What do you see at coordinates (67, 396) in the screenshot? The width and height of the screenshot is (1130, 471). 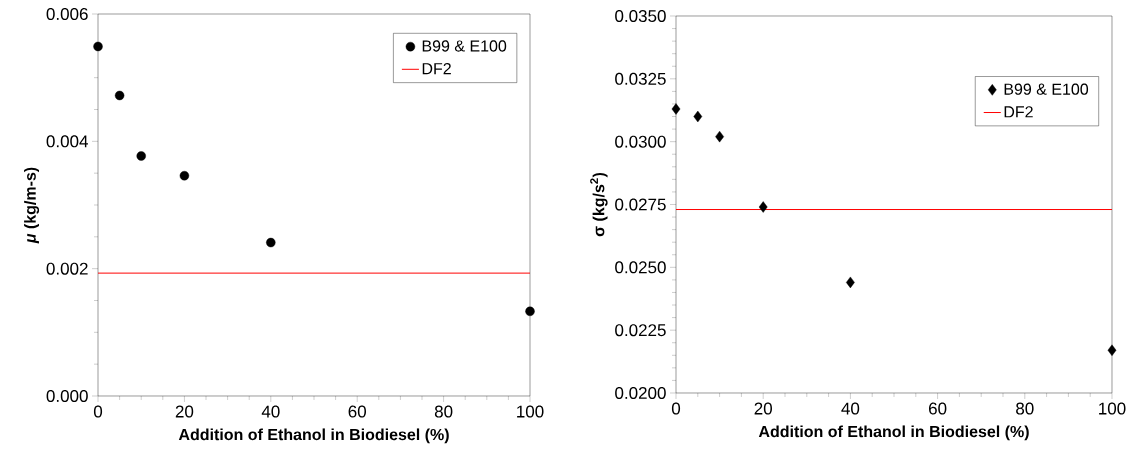 I see `y-tick-label: 0.000` at bounding box center [67, 396].